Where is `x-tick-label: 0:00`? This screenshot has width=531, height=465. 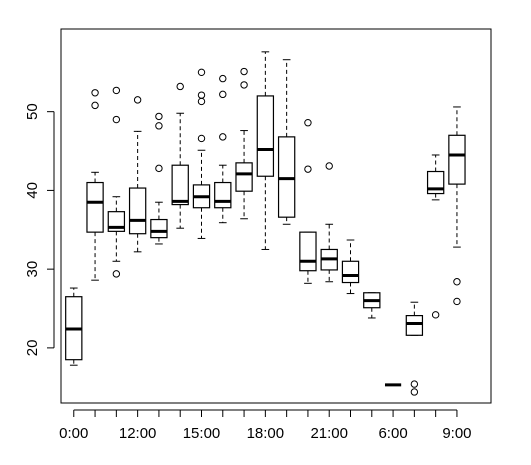
x-tick-label: 0:00 is located at coordinates (73, 433).